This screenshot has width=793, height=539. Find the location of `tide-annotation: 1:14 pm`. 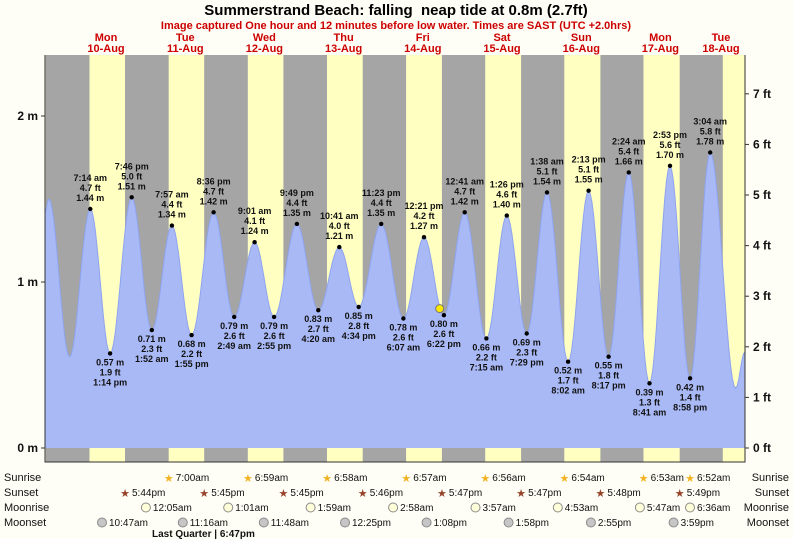

tide-annotation: 1:14 pm is located at coordinates (110, 382).